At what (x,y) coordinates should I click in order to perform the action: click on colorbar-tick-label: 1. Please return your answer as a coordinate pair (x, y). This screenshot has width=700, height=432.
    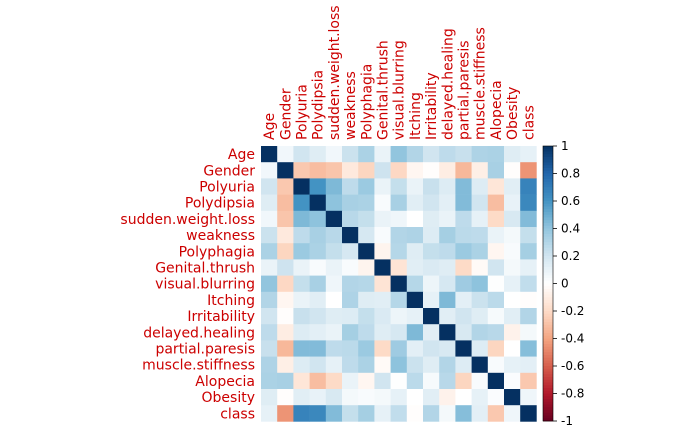
    Looking at the image, I should click on (565, 146).